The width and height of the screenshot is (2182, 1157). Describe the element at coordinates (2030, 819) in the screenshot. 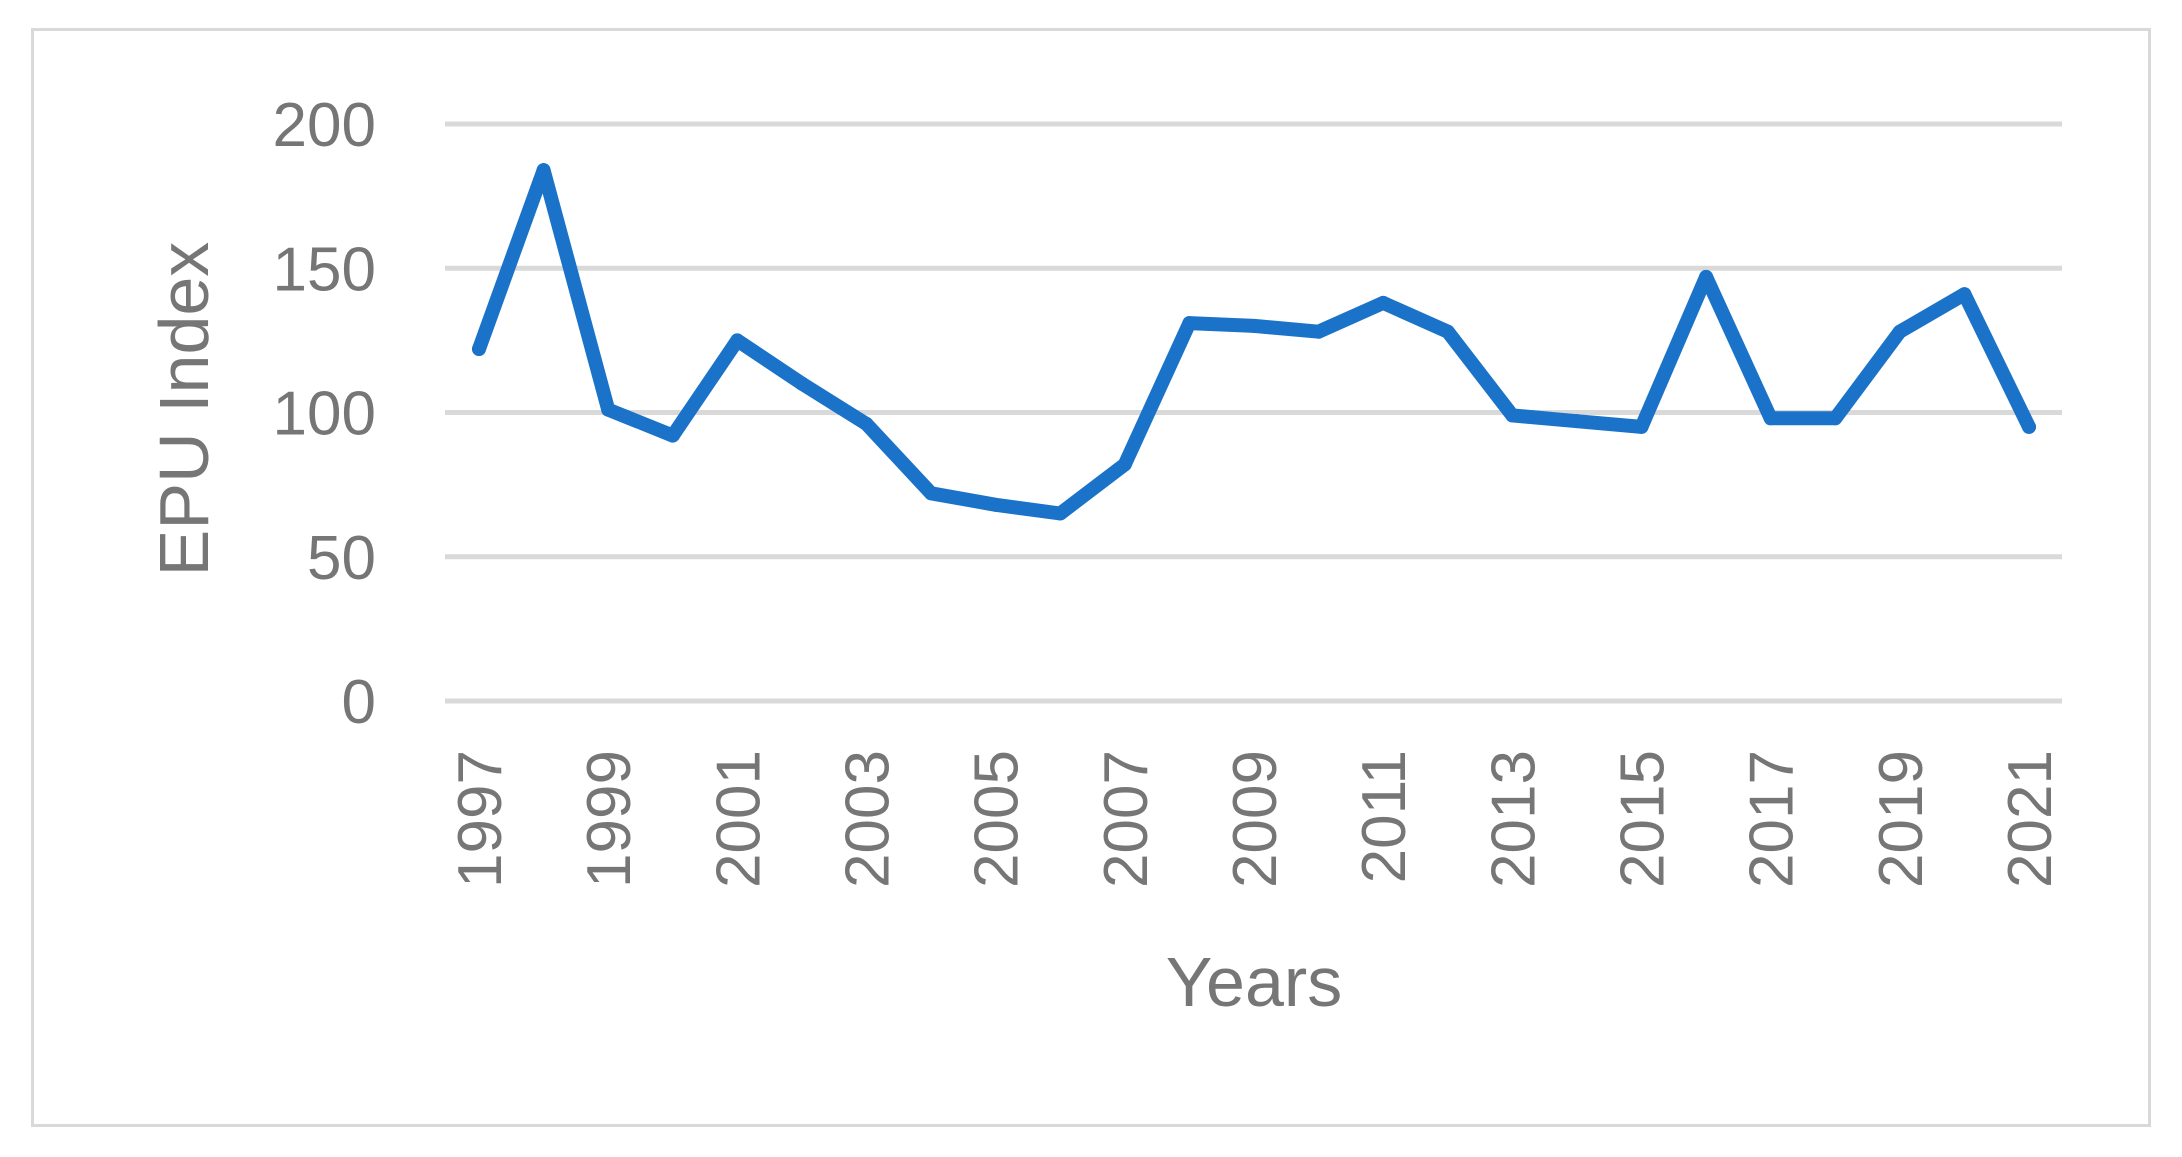

I see `x-tick-label: 2021` at that location.